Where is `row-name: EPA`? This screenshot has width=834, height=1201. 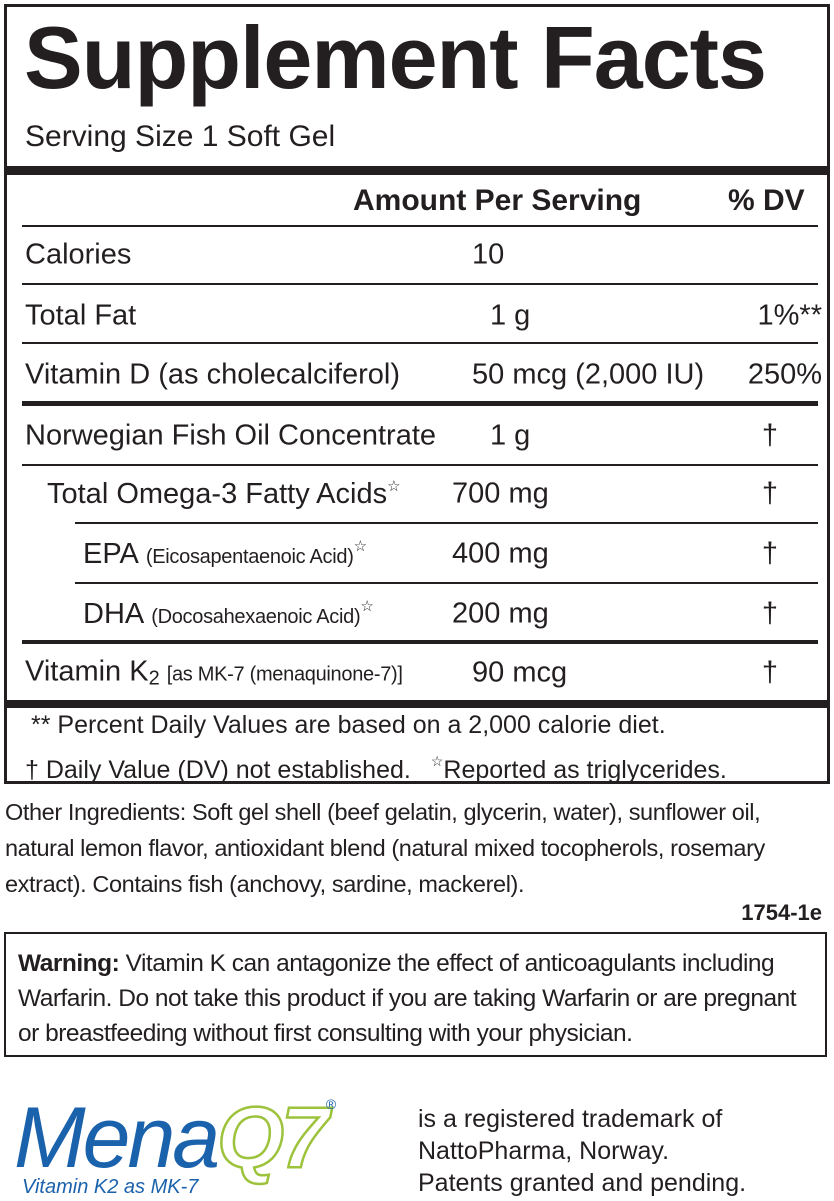 row-name: EPA is located at coordinates (111, 554).